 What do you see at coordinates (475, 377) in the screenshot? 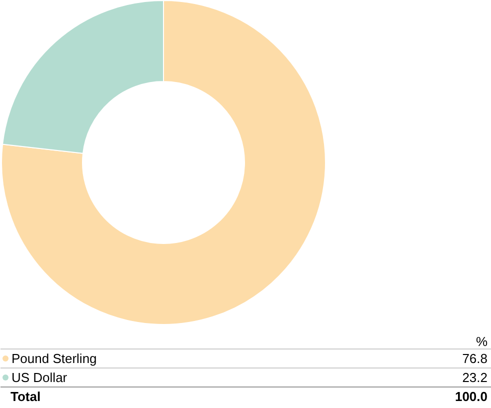
I see `data-label: 23.2` at bounding box center [475, 377].